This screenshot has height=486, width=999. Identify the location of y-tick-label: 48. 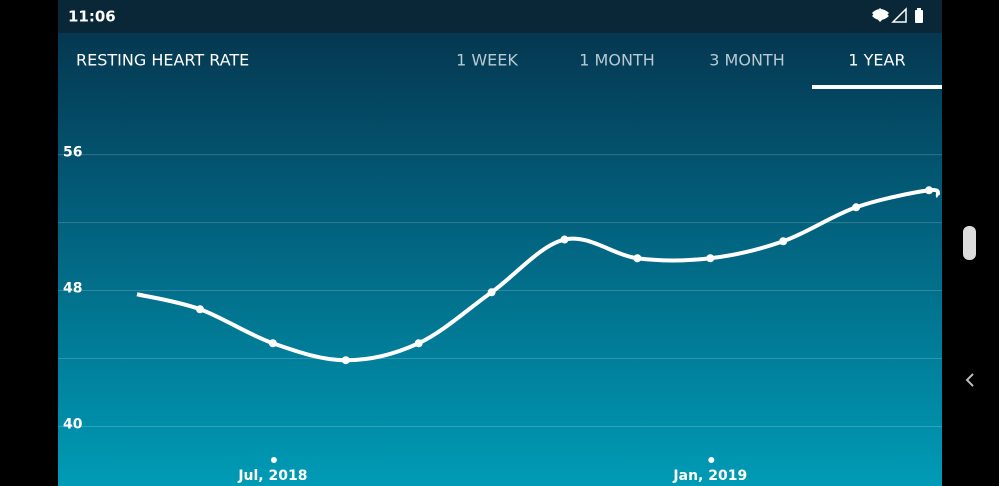
(72, 289).